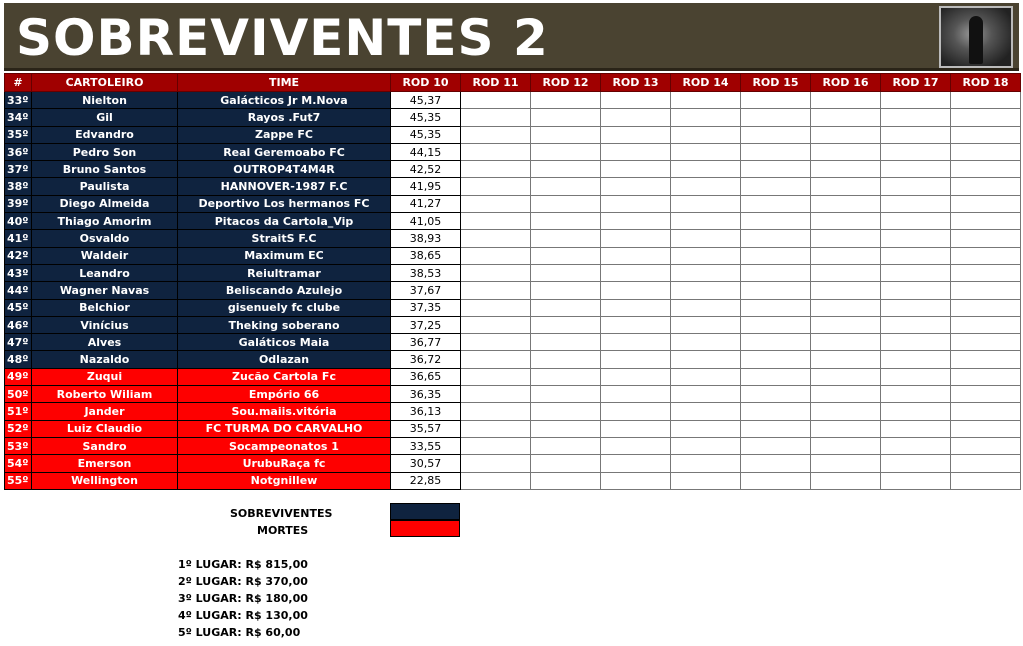  What do you see at coordinates (18, 325) in the screenshot?
I see `rank-cell: 46º` at bounding box center [18, 325].